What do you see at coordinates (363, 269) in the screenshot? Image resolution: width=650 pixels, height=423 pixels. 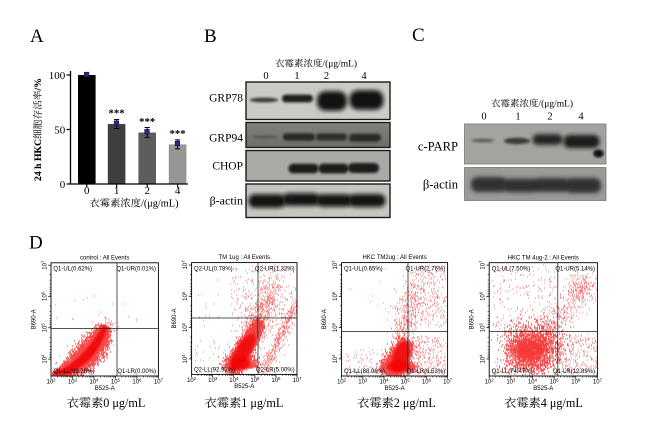 I see `svg-text: Q1-UL(0.65%)` at bounding box center [363, 269].